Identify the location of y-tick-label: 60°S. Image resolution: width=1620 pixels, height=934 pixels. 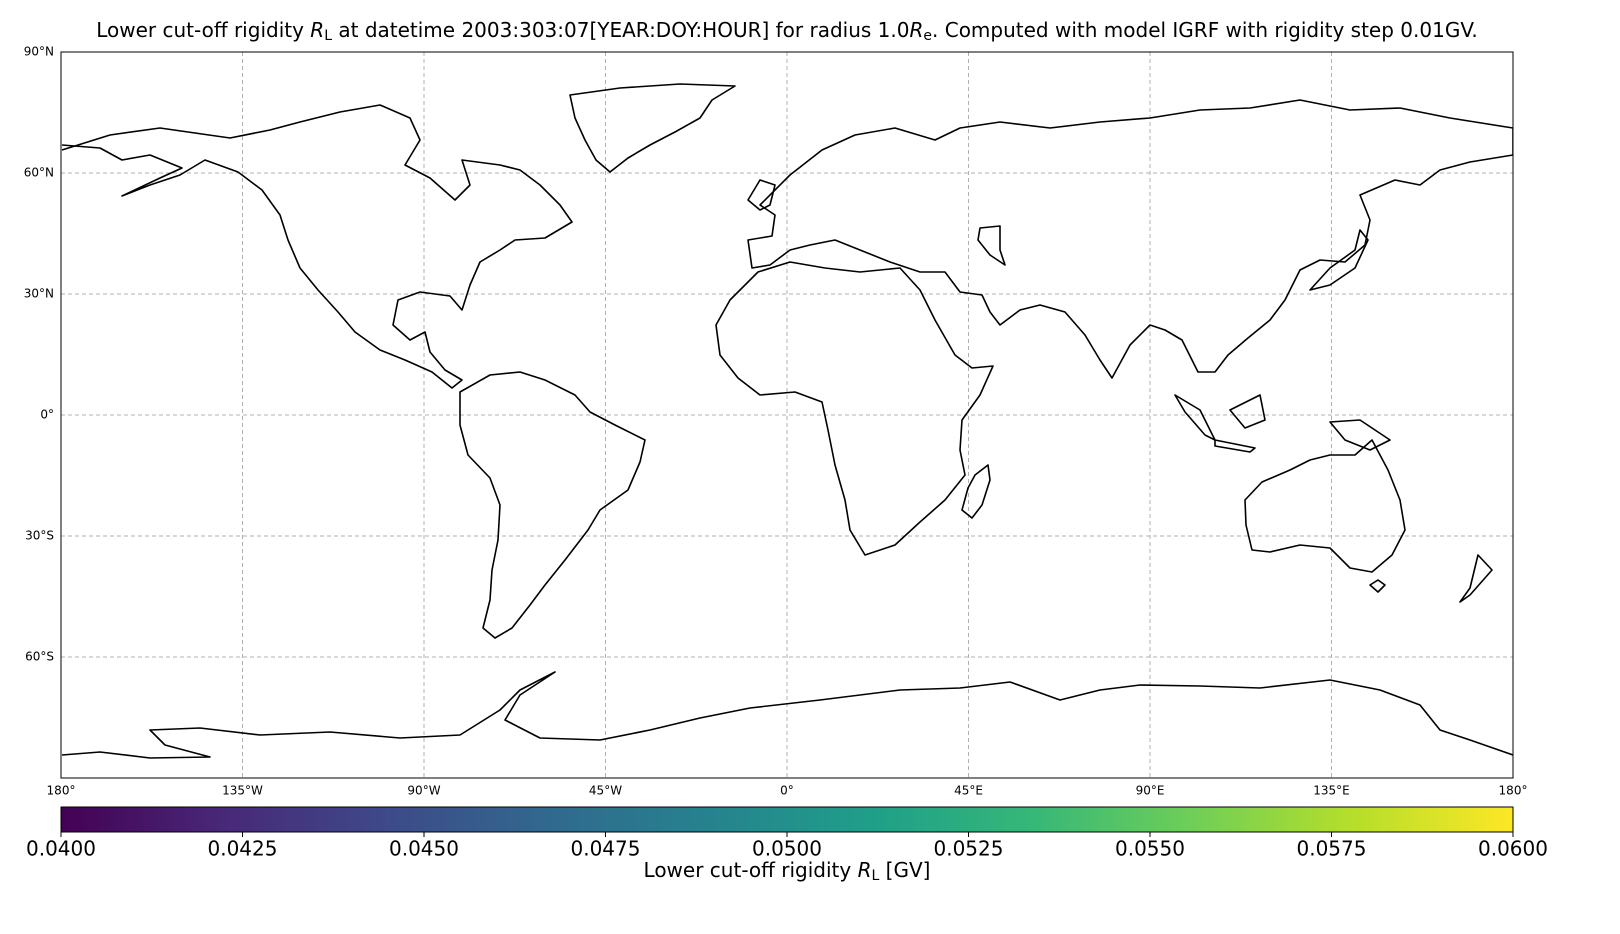
(39, 657).